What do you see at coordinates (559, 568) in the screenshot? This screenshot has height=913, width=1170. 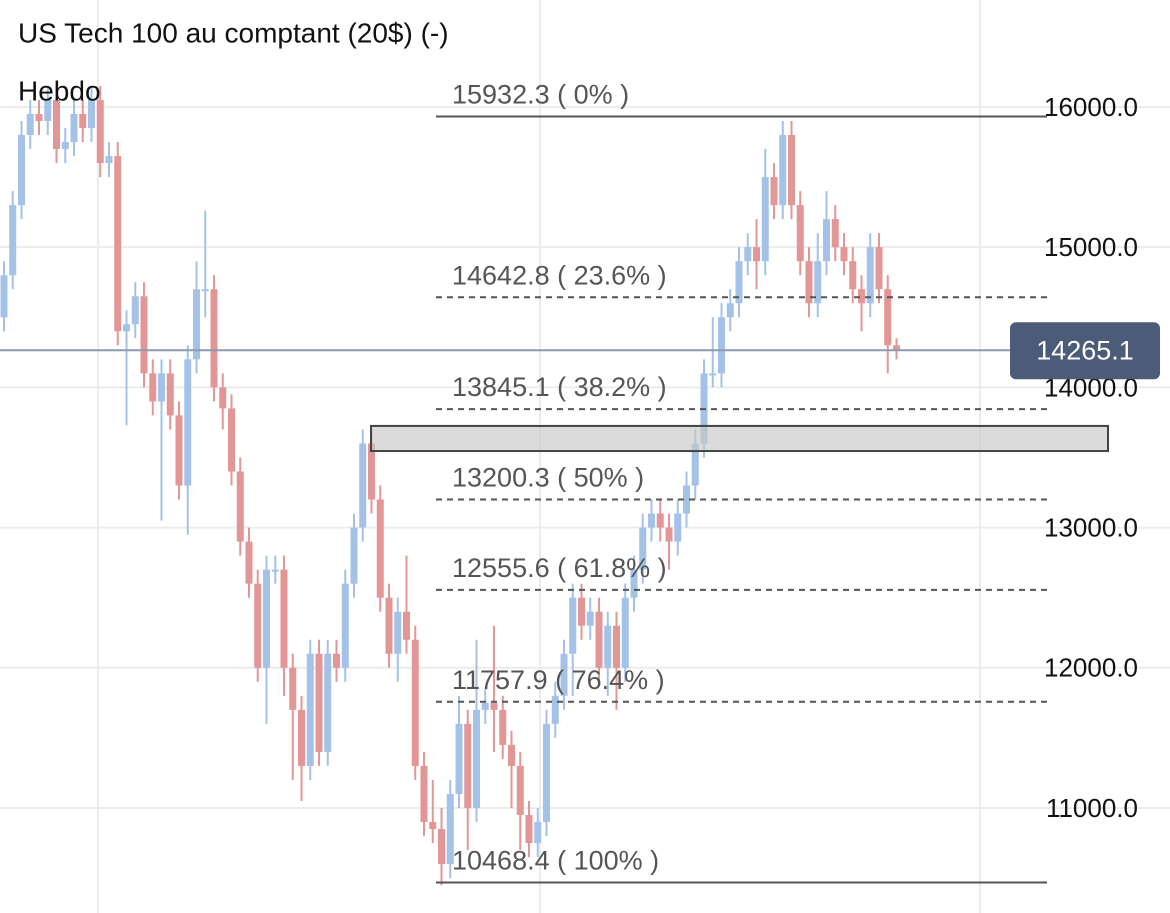 I see `fib-label: 12555.6 ( 61.8% )` at bounding box center [559, 568].